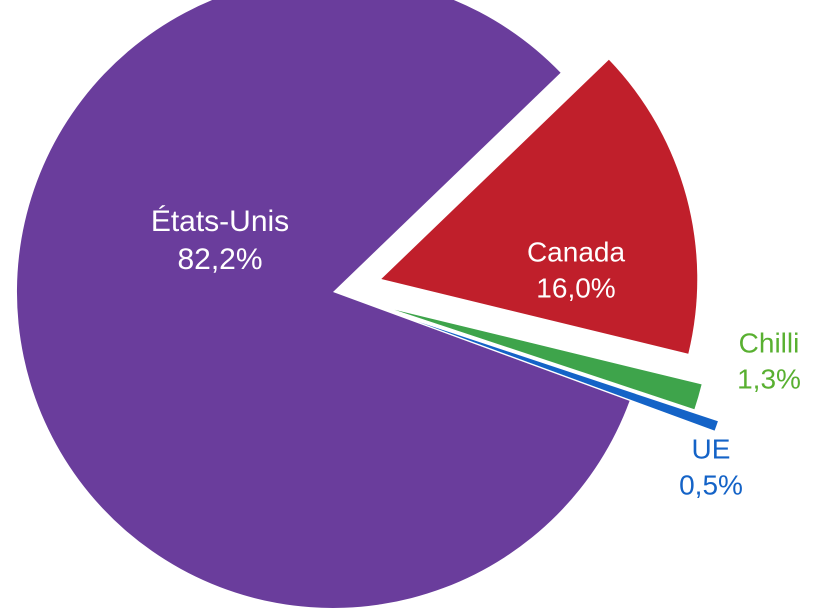 This screenshot has width=820, height=616. I want to click on slice-label-chilli: Chilli 1,3%, so click(769, 360).